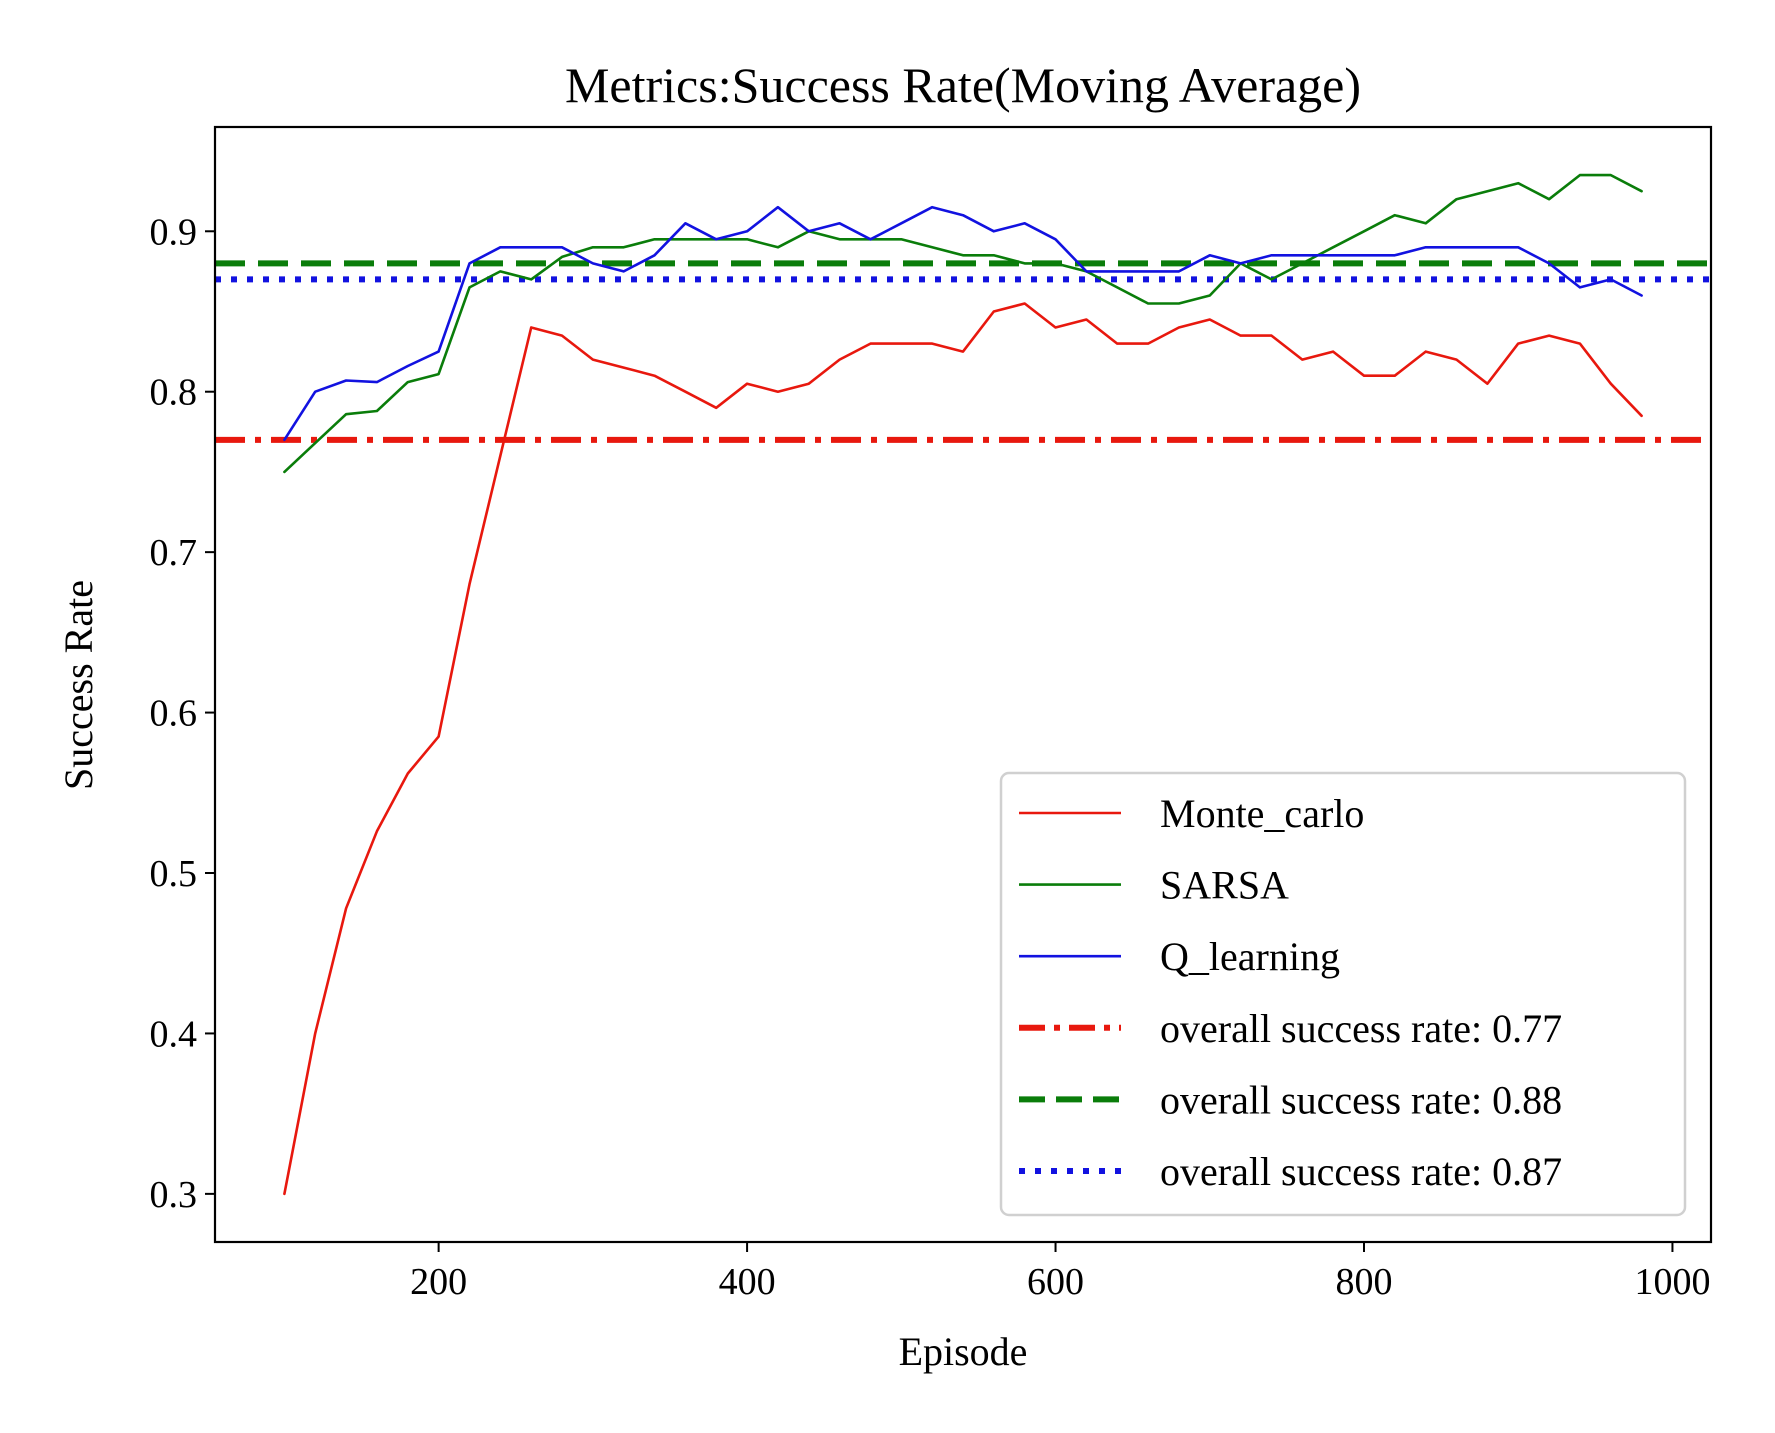 The height and width of the screenshot is (1433, 1775). What do you see at coordinates (1363, 1282) in the screenshot?
I see `x-tick-label: 800` at bounding box center [1363, 1282].